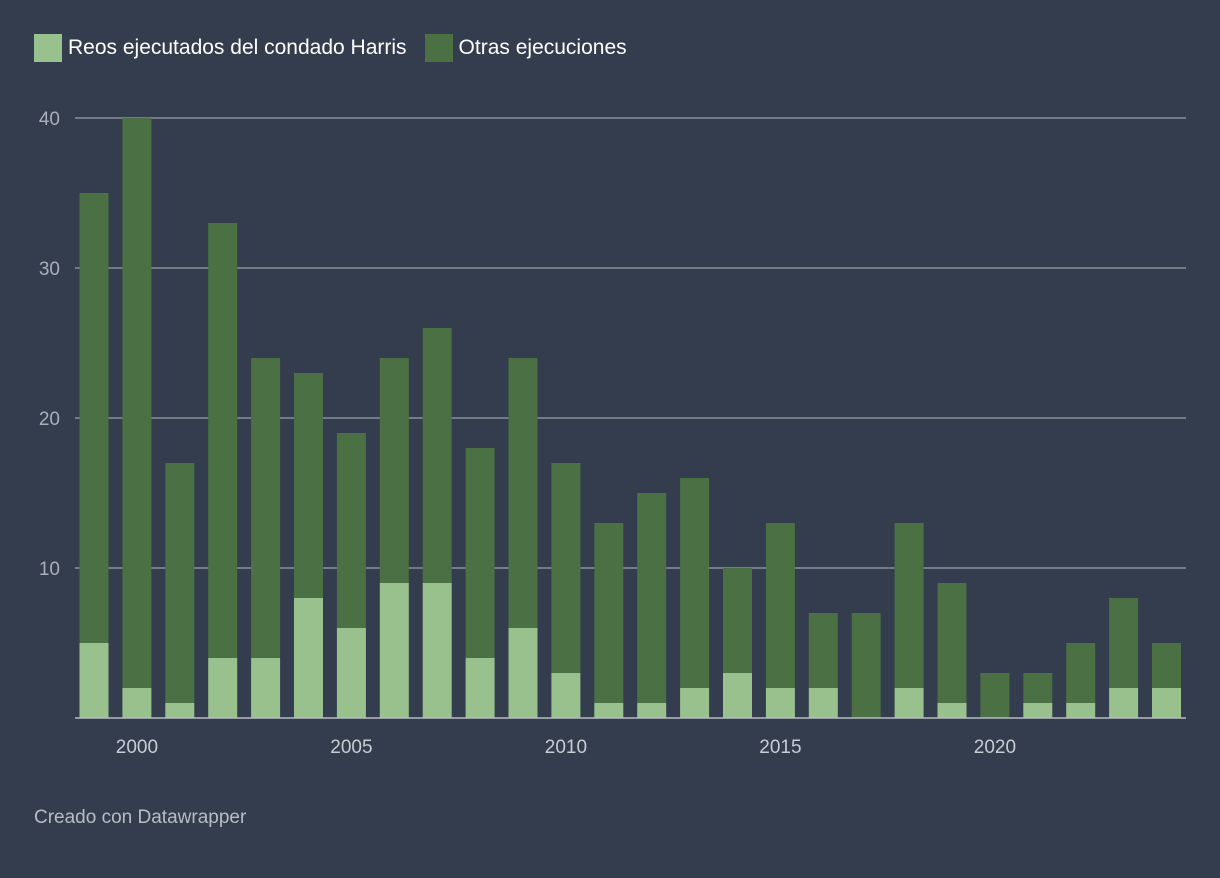 This screenshot has width=1220, height=878. Describe the element at coordinates (137, 747) in the screenshot. I see `x-tick-label: 2000` at that location.